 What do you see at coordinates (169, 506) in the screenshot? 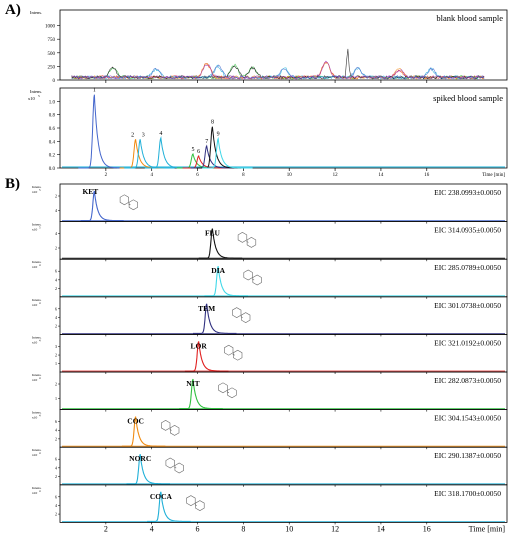
I see `eic-peak-coca` at bounding box center [169, 506].